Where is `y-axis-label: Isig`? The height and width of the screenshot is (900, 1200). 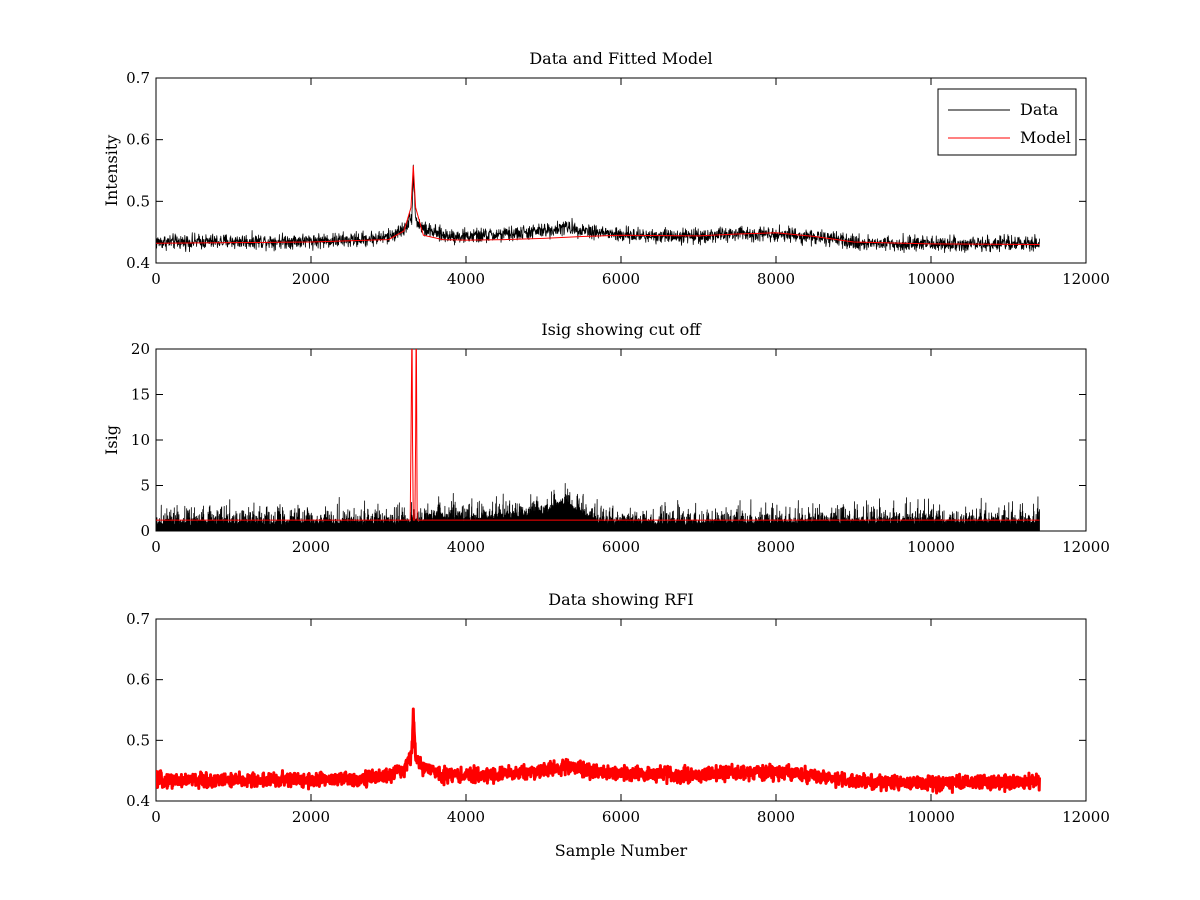 y-axis-label: Isig is located at coordinates (111, 440).